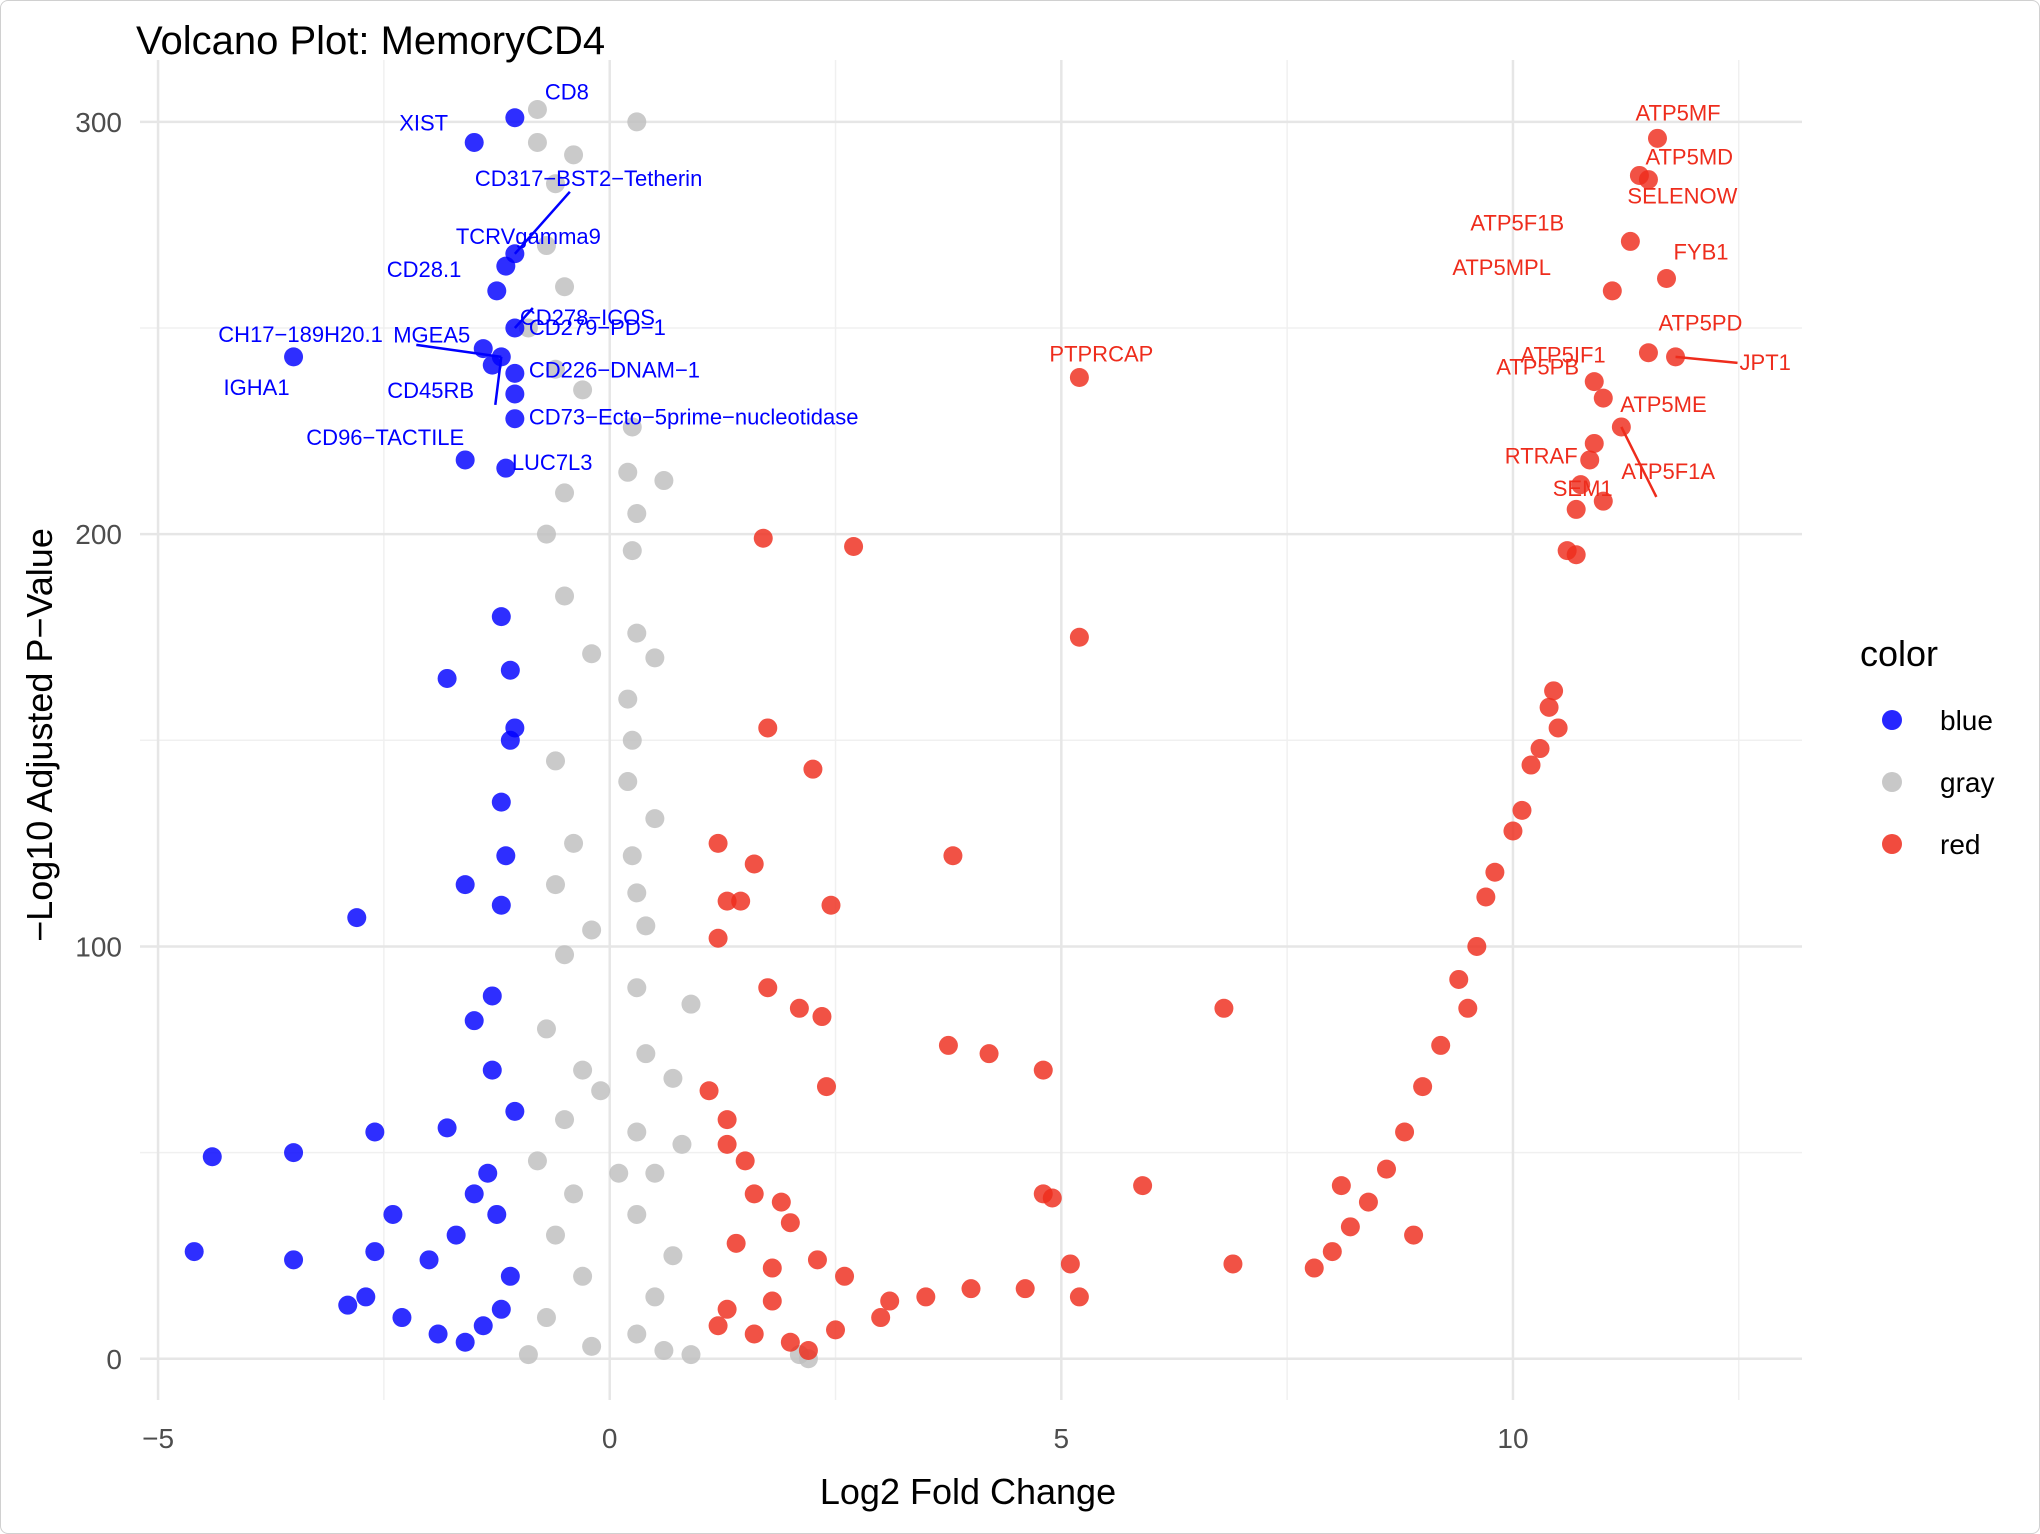 The image size is (2040, 1534). What do you see at coordinates (1938, 782) in the screenshot?
I see `legend-items: blue gray red` at bounding box center [1938, 782].